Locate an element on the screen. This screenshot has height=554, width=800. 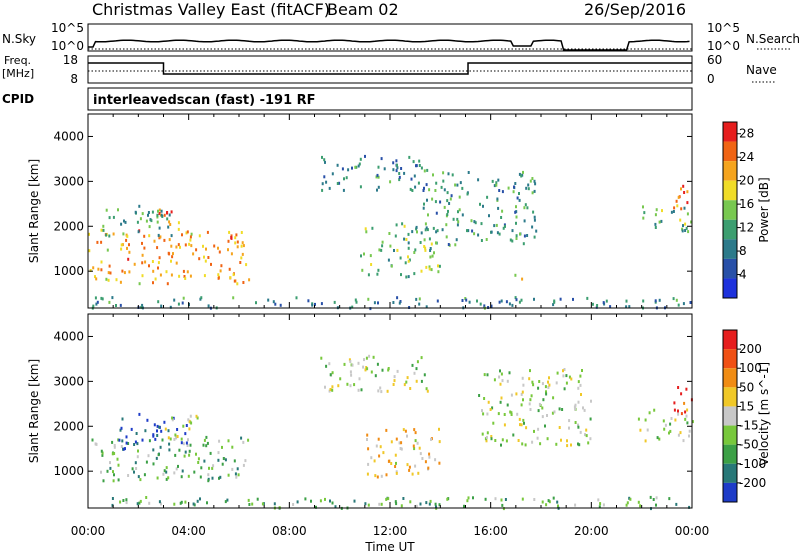
velocity-colorbar-label: Velocity [m s^-1] is located at coordinates (764, 414).